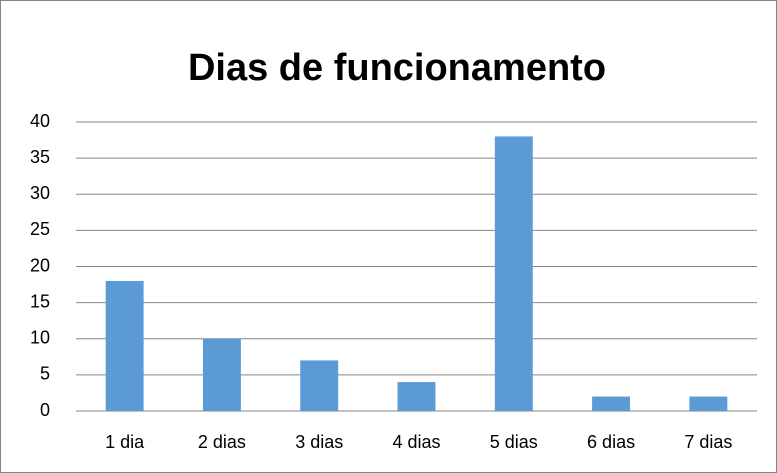 Image resolution: width=777 pixels, height=473 pixels. I want to click on y-tick-label: 30, so click(40, 193).